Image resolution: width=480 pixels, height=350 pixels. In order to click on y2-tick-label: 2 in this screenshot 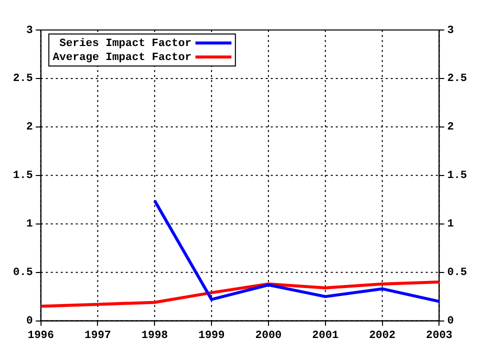, I will do `click(450, 128)`.